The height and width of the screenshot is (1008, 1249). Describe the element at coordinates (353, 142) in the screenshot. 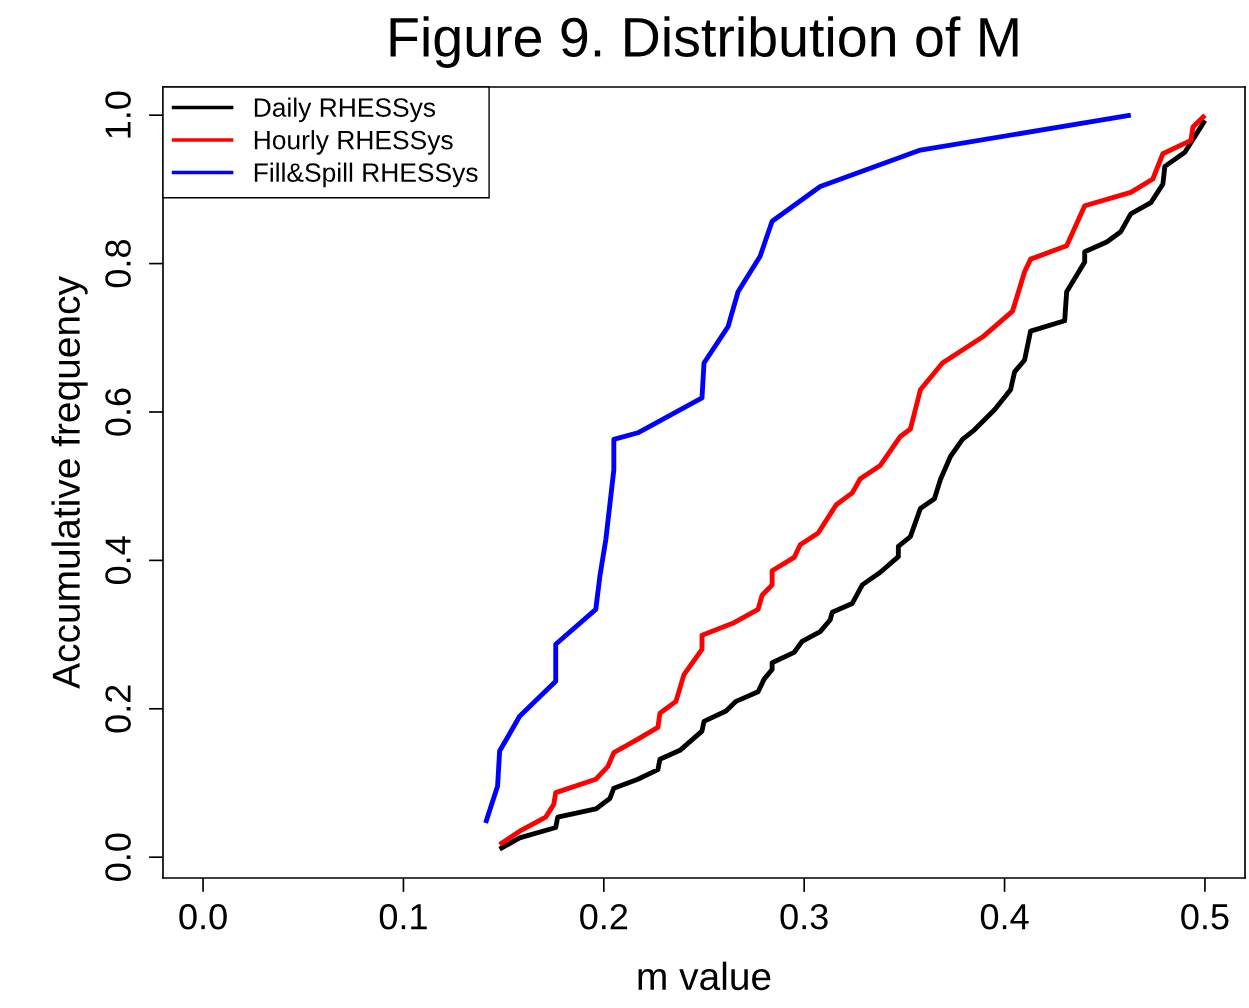

I see `legend-label: Hourly RHESSys` at that location.